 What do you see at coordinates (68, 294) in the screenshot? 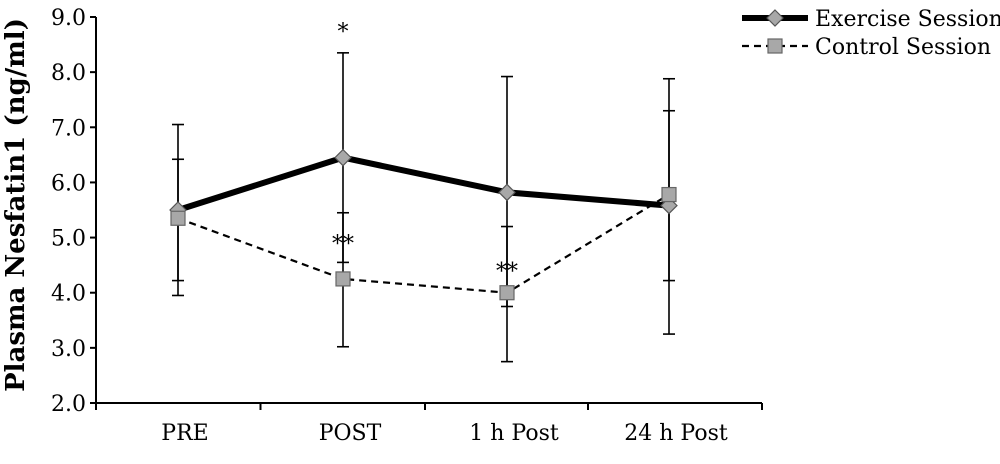
I see `y-tick-label: 4.0` at bounding box center [68, 294].